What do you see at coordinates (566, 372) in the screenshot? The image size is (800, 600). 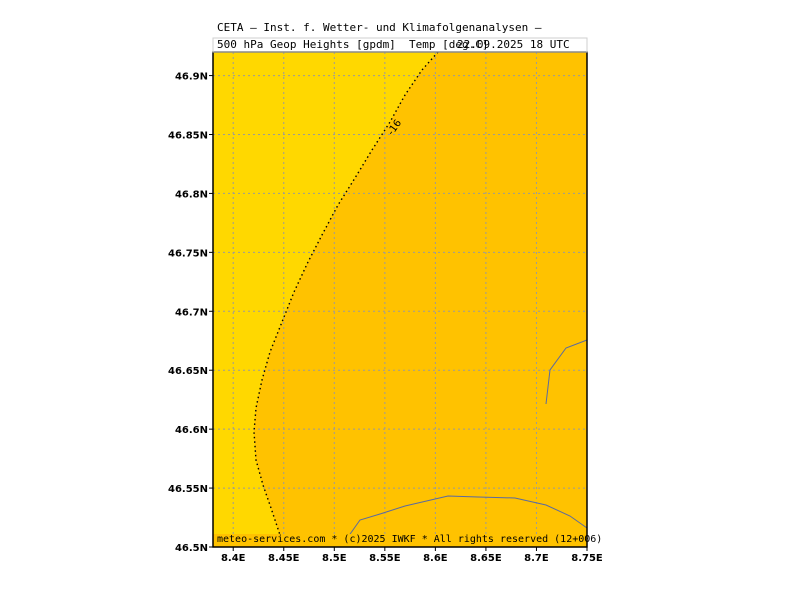 I see `coastline-east` at bounding box center [566, 372].